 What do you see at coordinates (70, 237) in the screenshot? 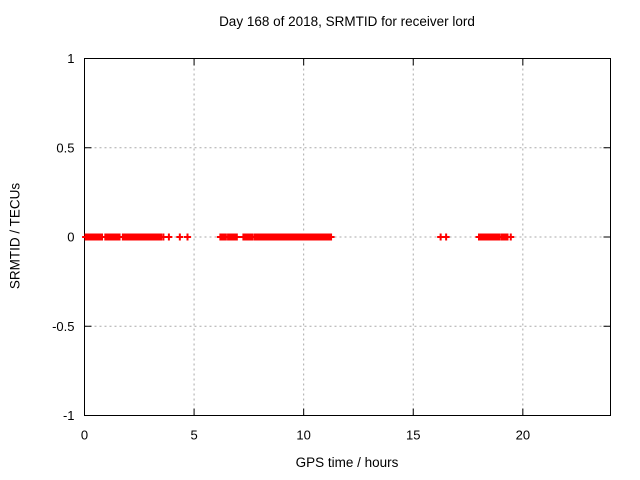
I see `y-tick-label: 0` at bounding box center [70, 237].